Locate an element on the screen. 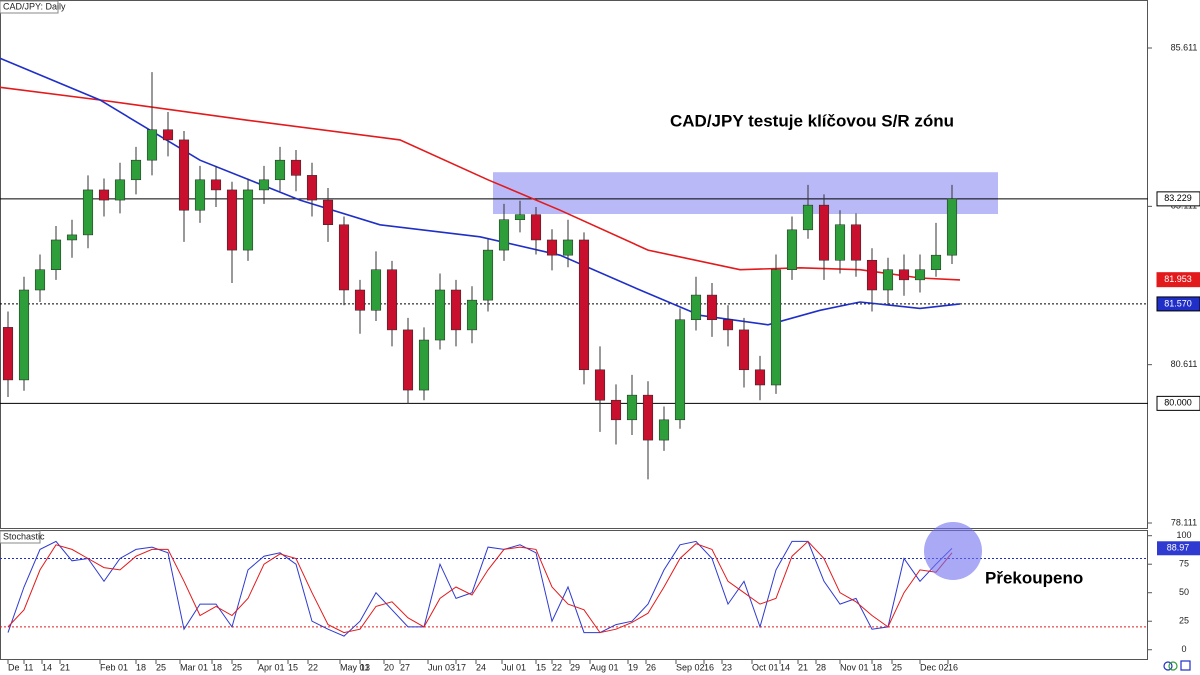  x-tick-label: 27 is located at coordinates (405, 667).